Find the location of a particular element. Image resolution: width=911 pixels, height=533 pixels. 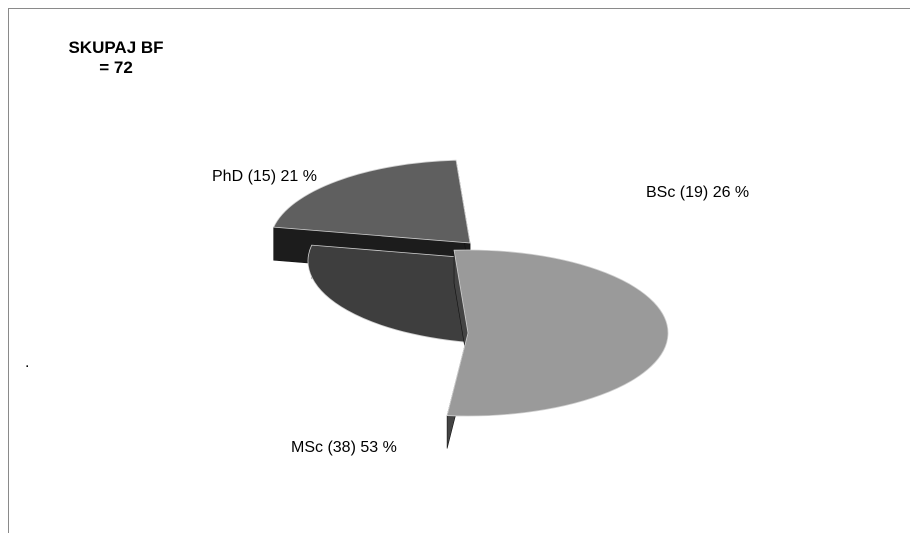

slice-phd-top is located at coordinates (372, 201).